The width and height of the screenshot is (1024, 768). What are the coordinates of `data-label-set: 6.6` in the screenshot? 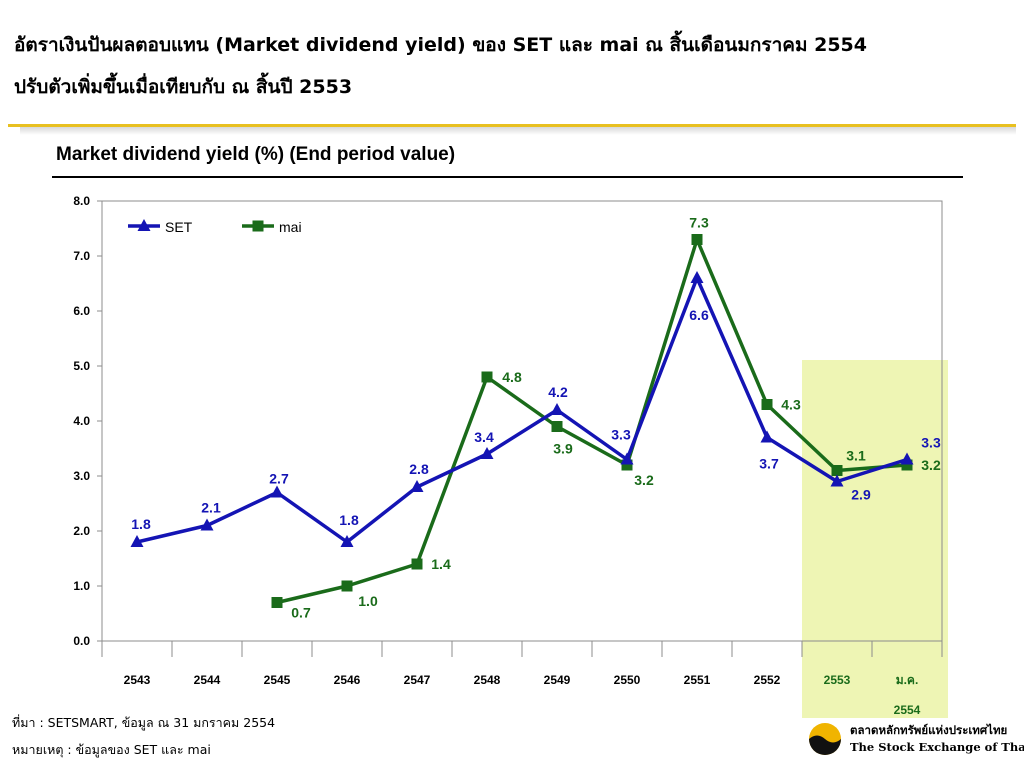 It's located at (699, 315).